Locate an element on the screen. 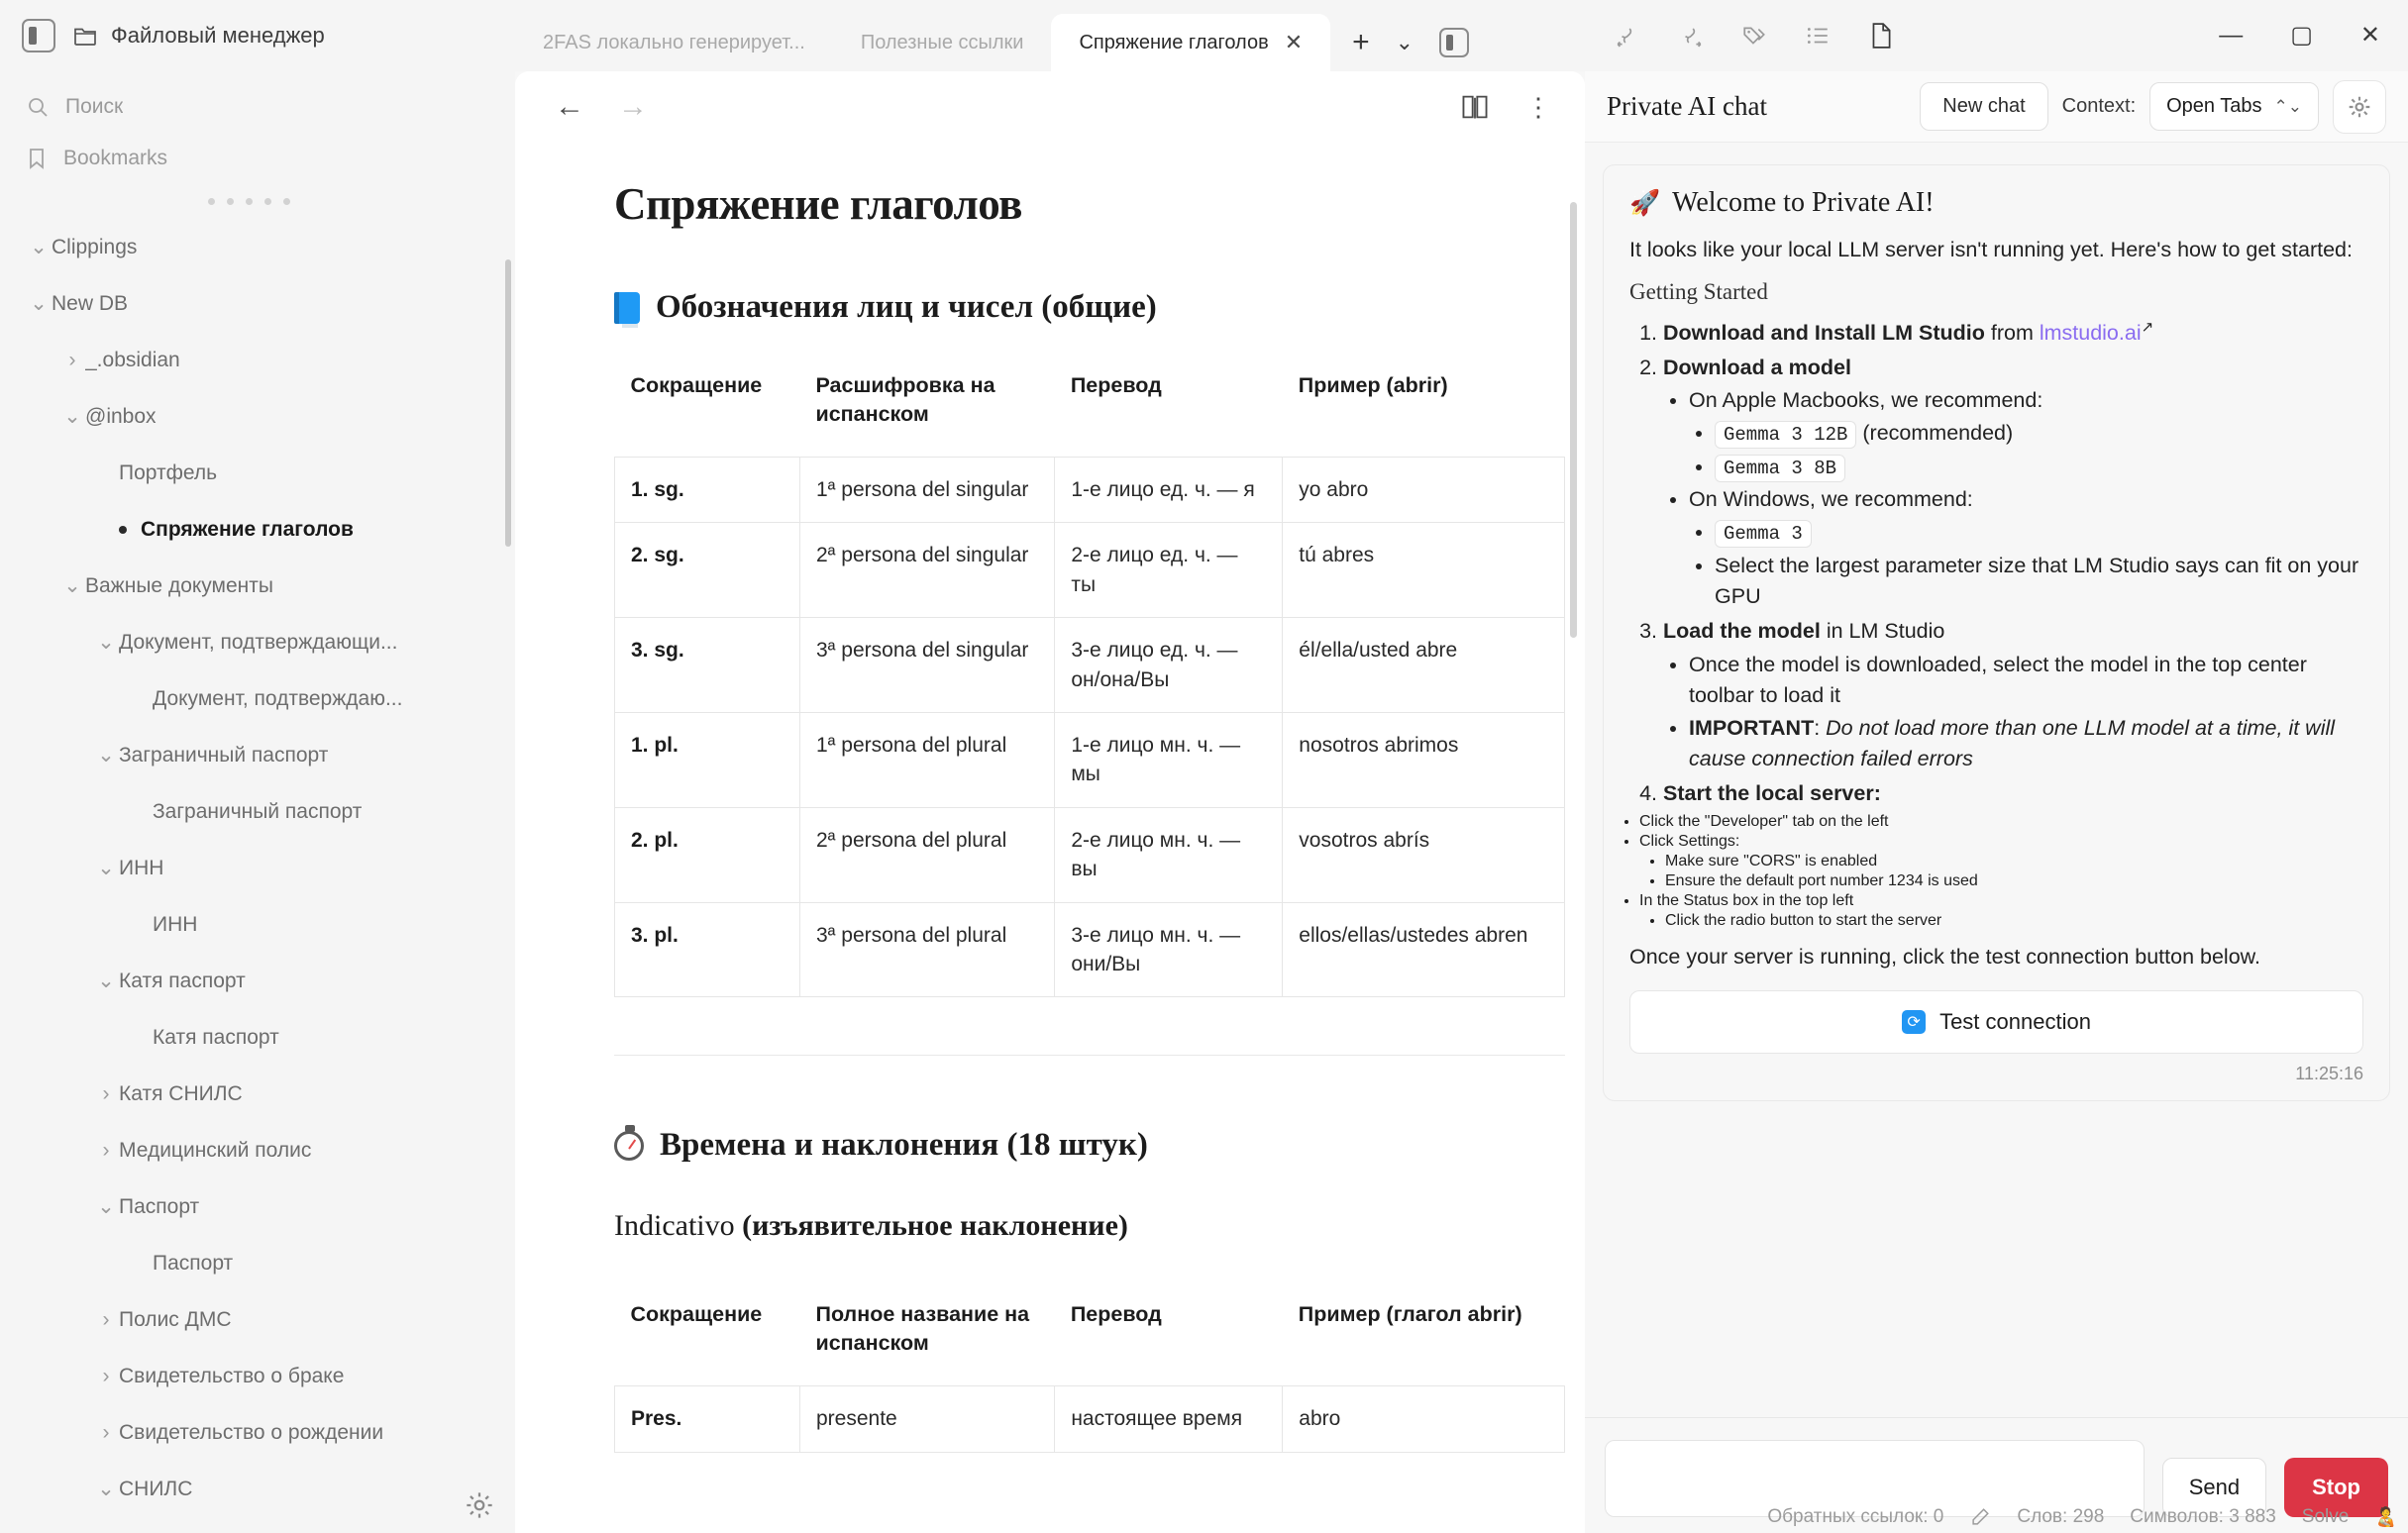 This screenshot has height=1533, width=2408. tree-item: ⌄ New DB is located at coordinates (257, 303).